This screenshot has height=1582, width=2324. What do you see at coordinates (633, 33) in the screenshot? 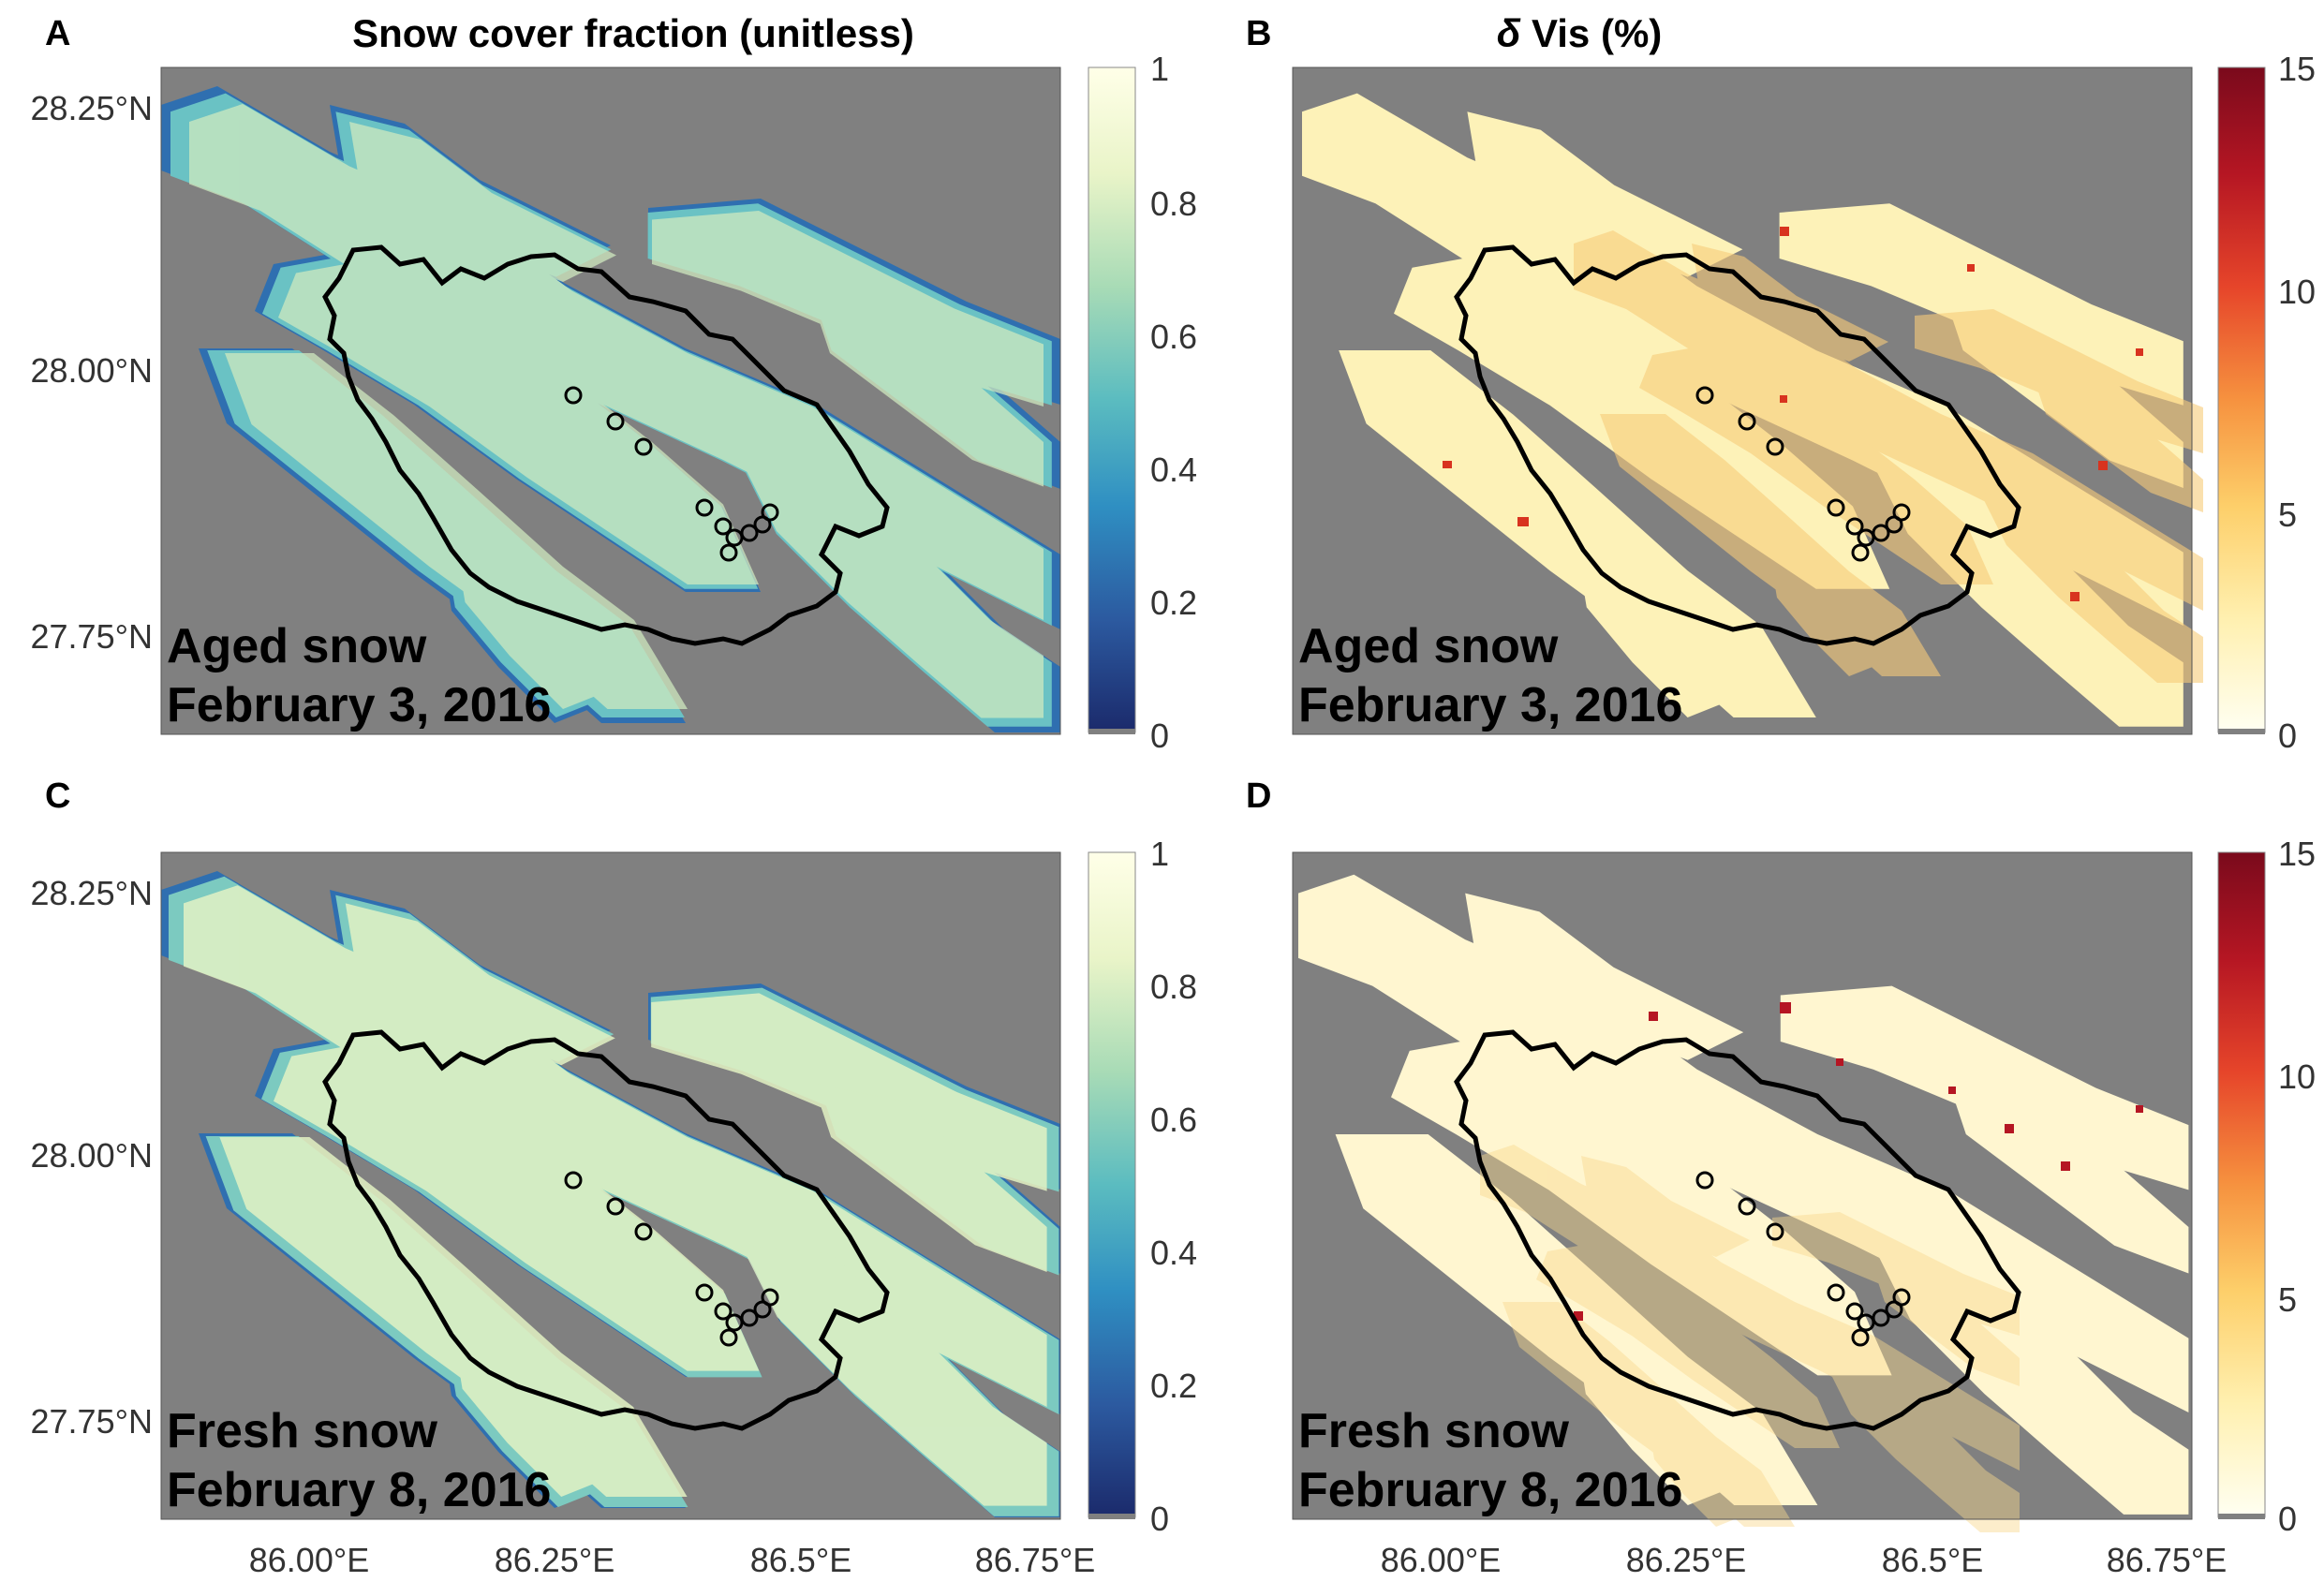
I see `column-title-left: Snow cover fraction (unitless)` at bounding box center [633, 33].